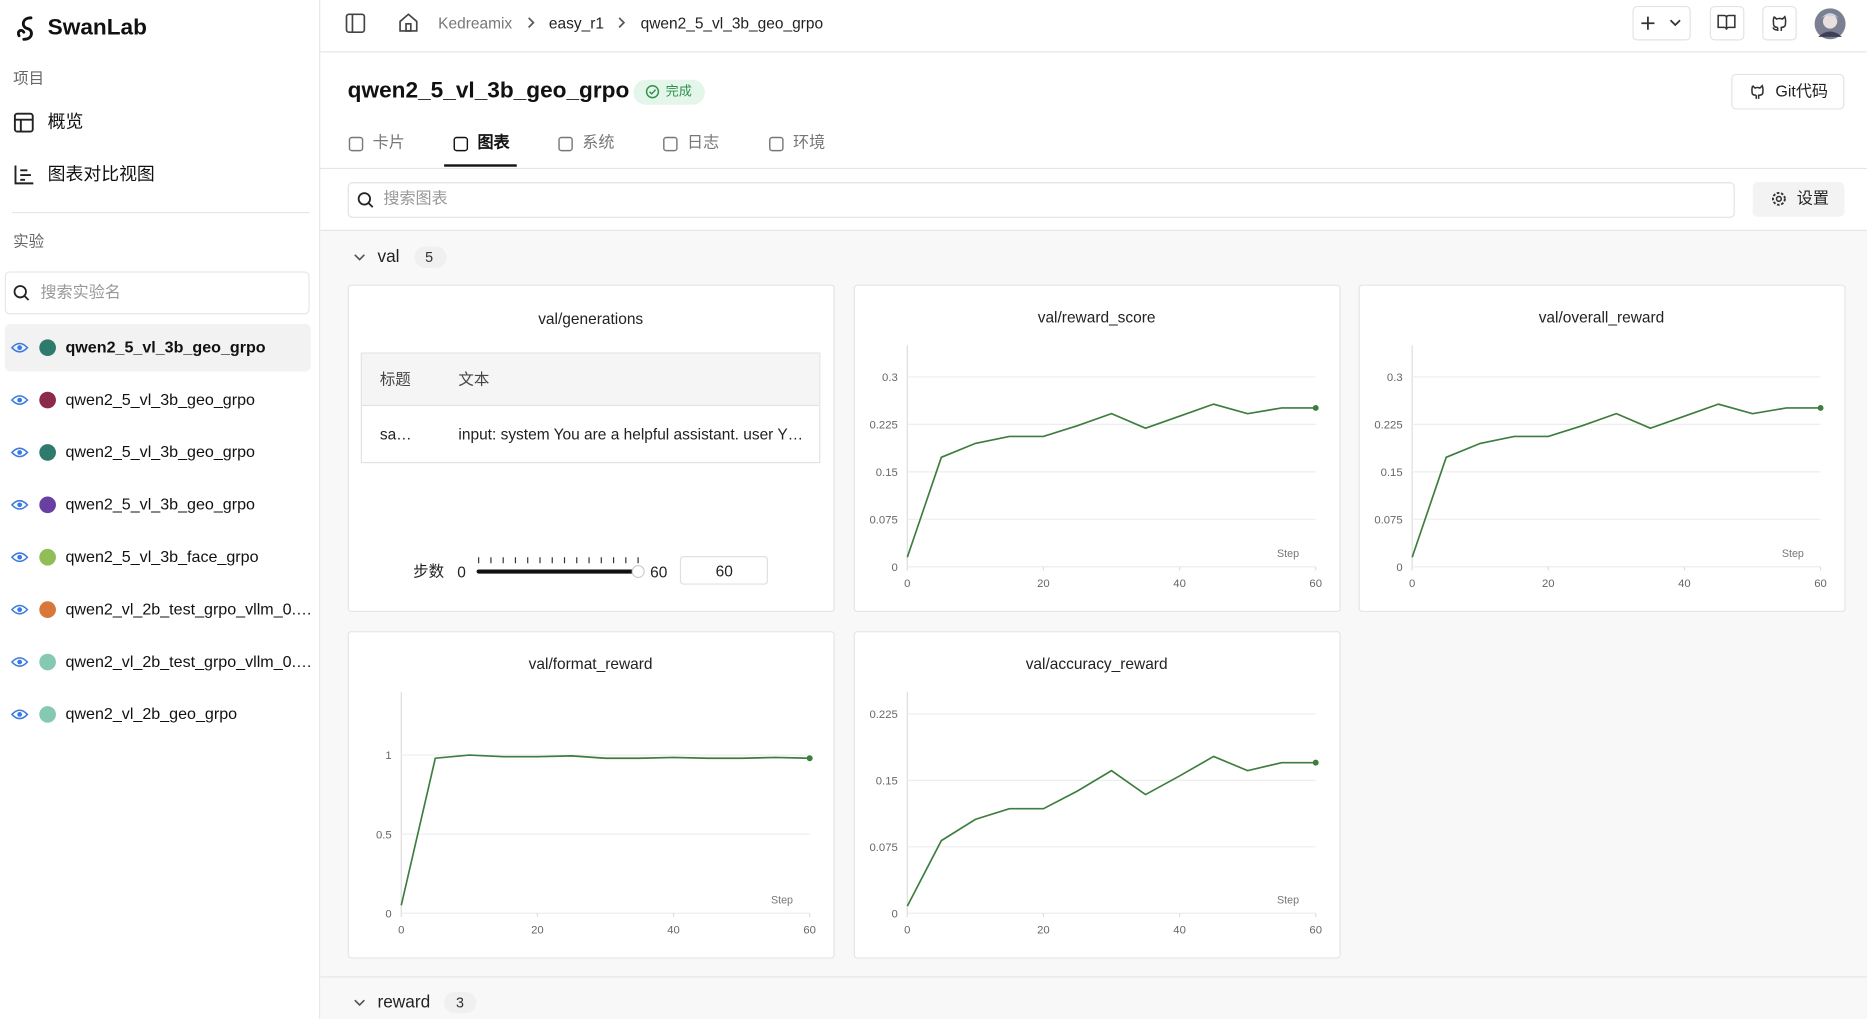  Describe the element at coordinates (1727, 23) in the screenshot. I see `docs-button` at that location.